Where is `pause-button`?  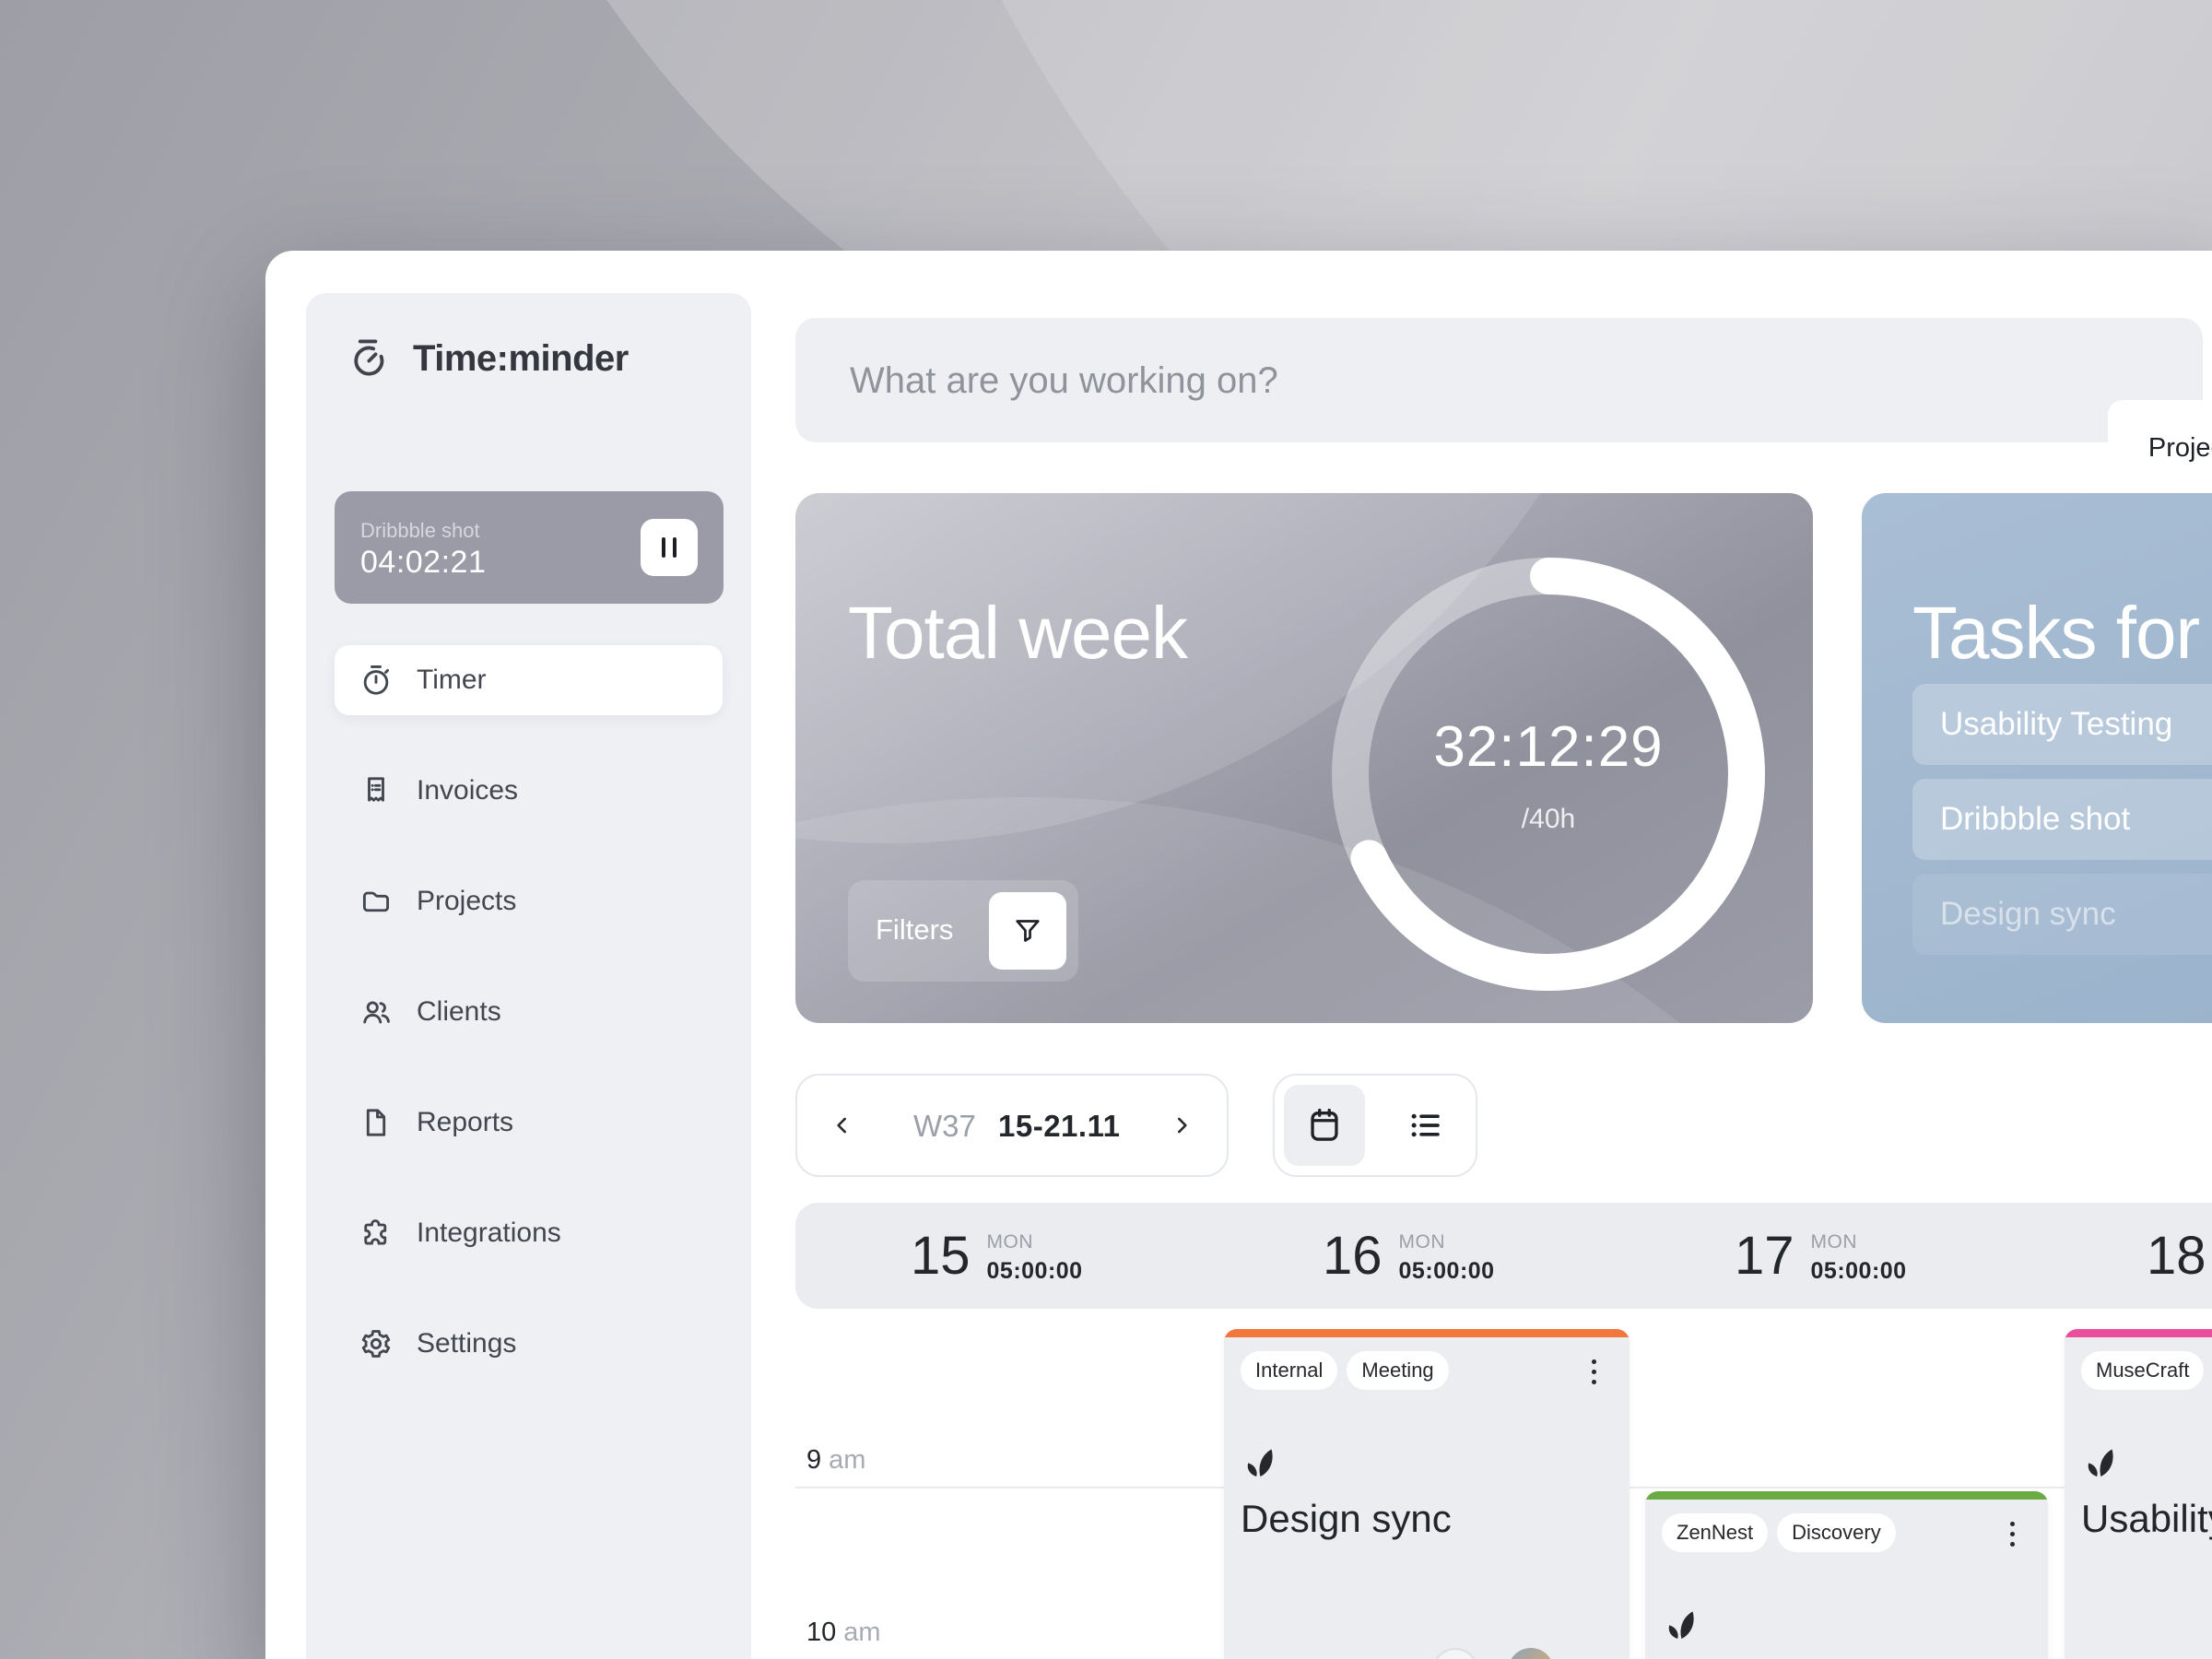
pause-button is located at coordinates (669, 547).